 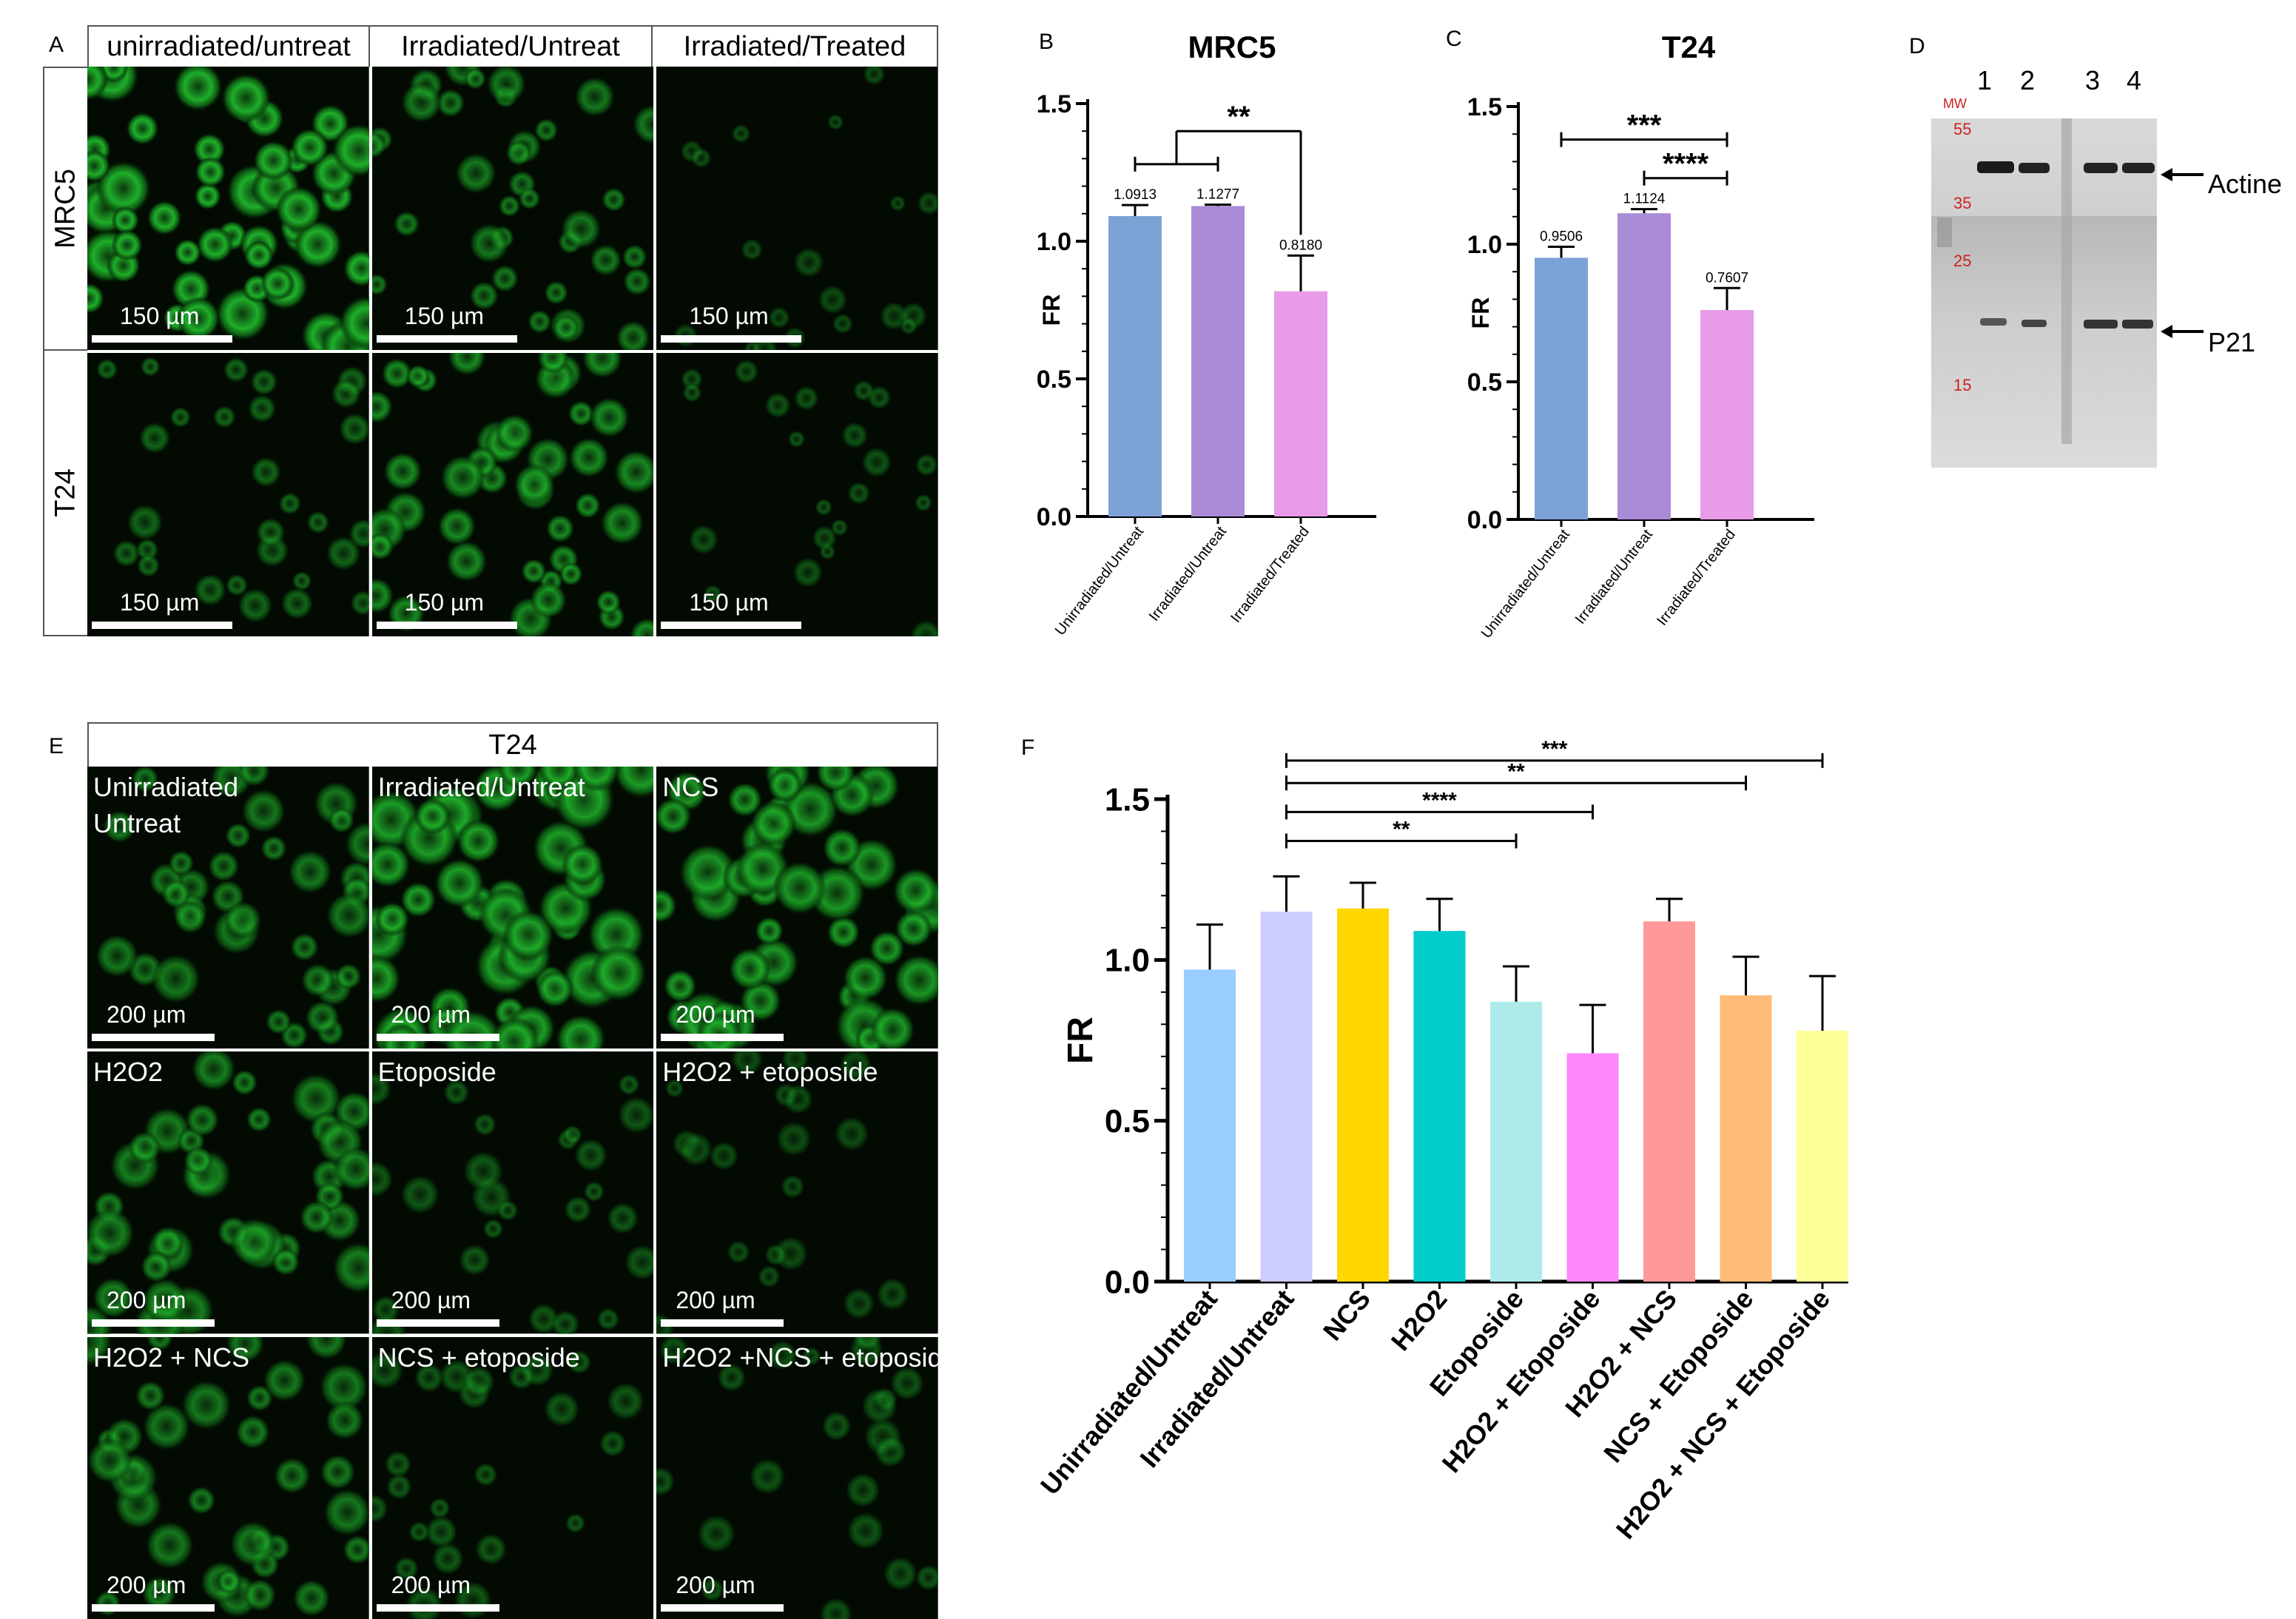 I want to click on panel-a-scale-label-2: 150 µm, so click(x=729, y=316).